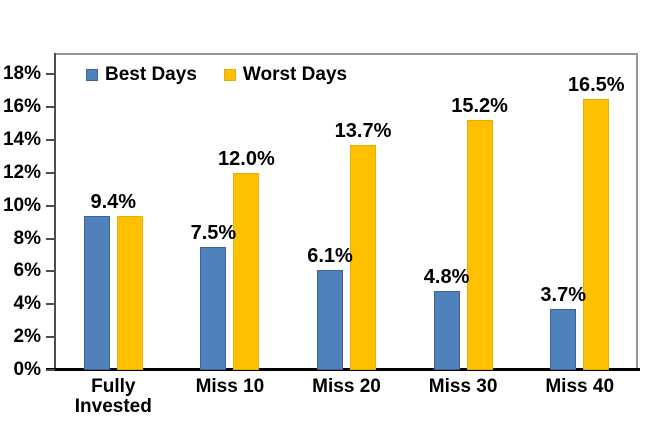  I want to click on value-label: 9.4%, so click(113, 201).